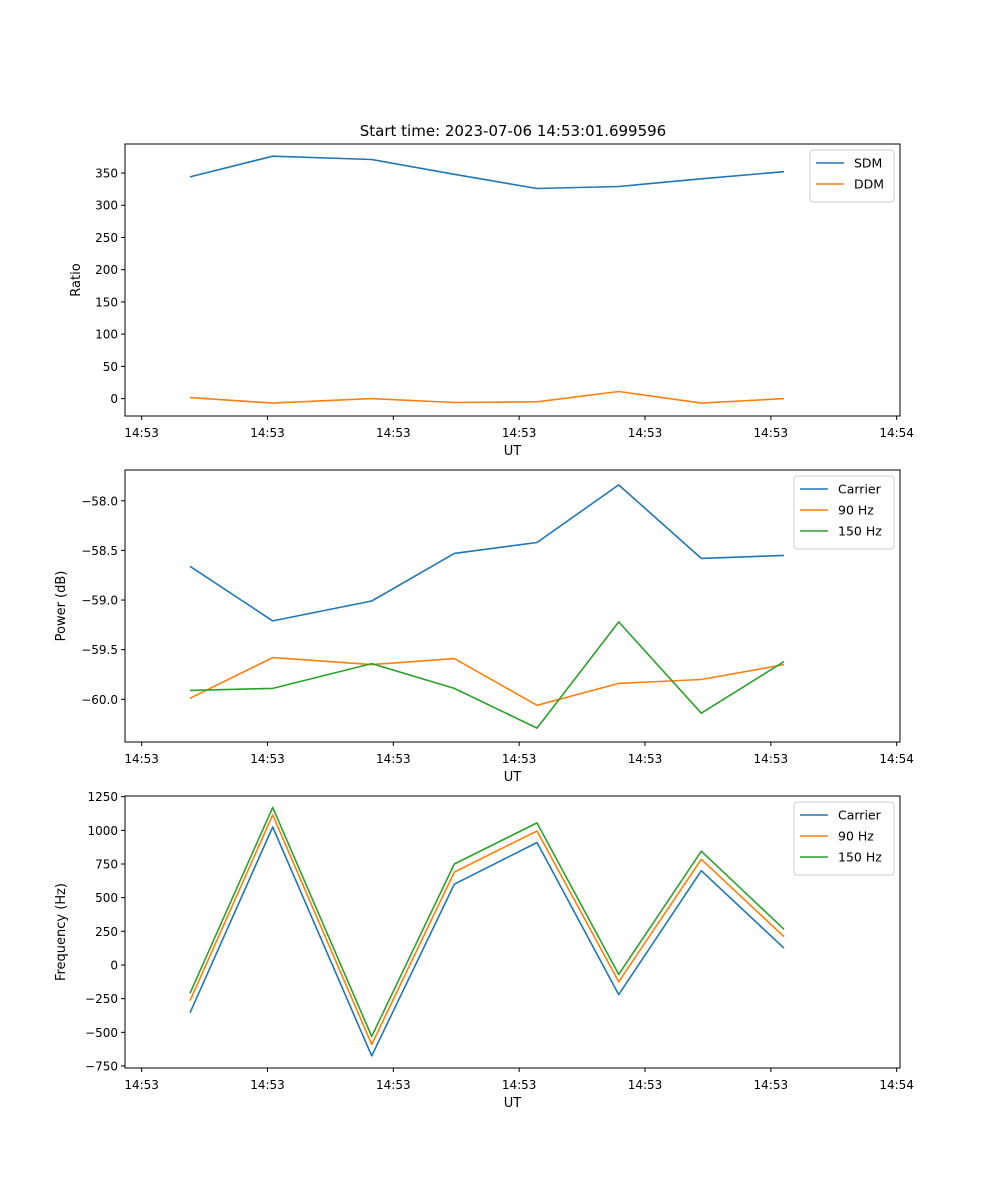 The height and width of the screenshot is (1200, 1000). I want to click on y-tick-label: 150, so click(106, 302).